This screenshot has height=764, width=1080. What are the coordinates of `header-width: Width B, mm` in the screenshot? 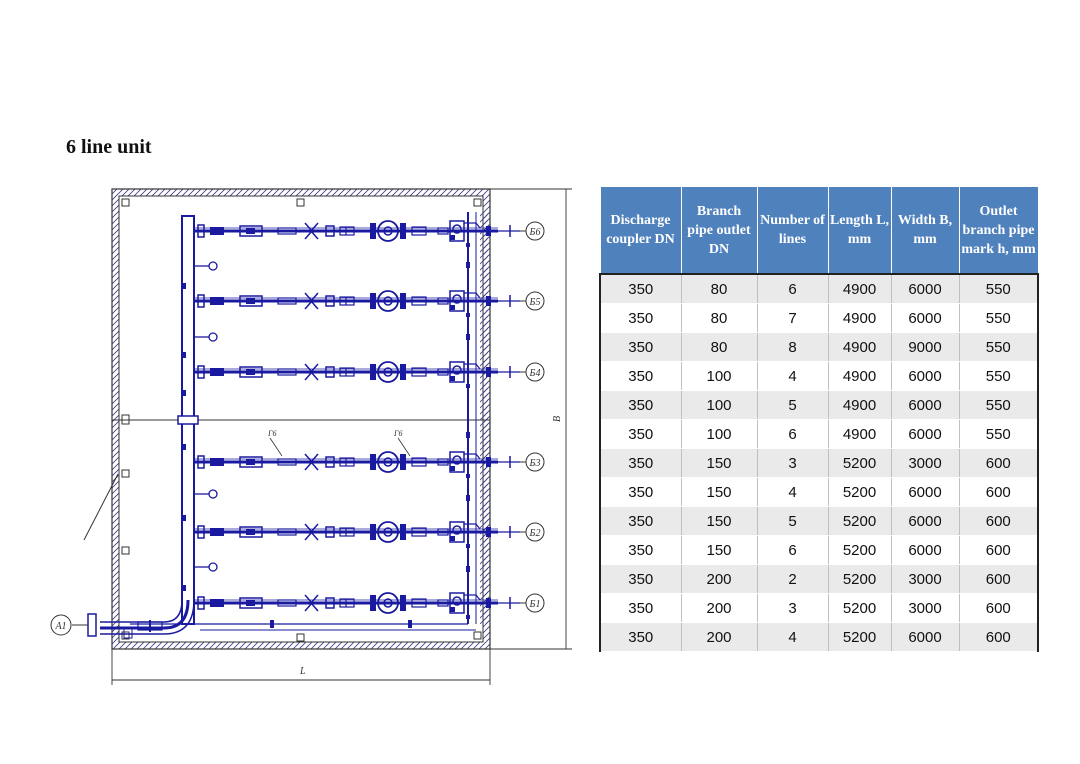 It's located at (925, 230).